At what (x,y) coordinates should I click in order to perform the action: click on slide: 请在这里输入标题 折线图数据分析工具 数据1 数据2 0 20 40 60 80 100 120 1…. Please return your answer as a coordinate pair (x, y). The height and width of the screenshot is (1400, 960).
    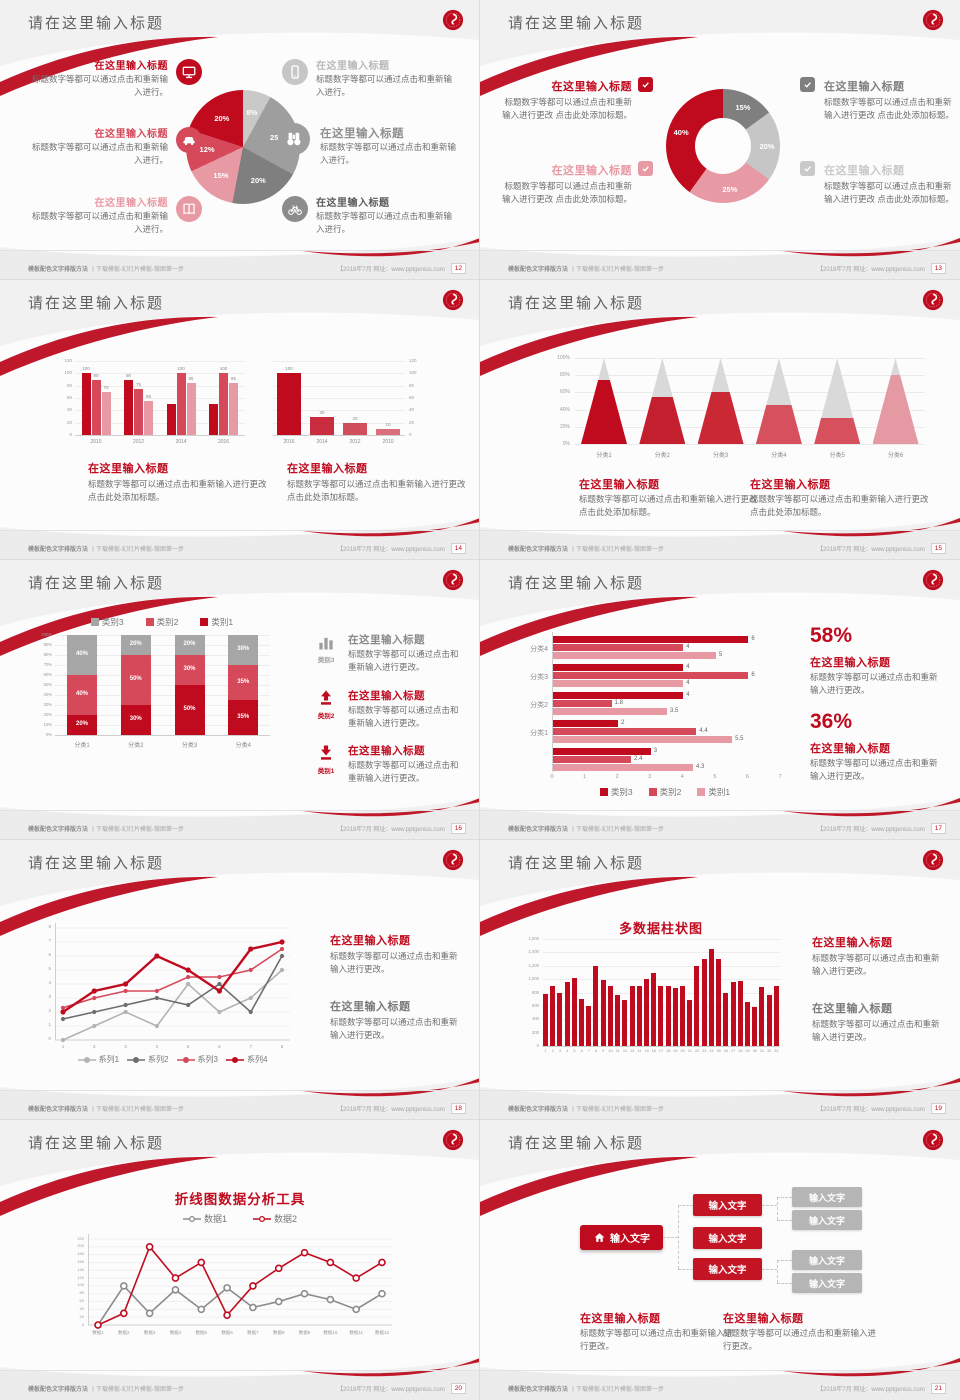
    Looking at the image, I should click on (240, 1259).